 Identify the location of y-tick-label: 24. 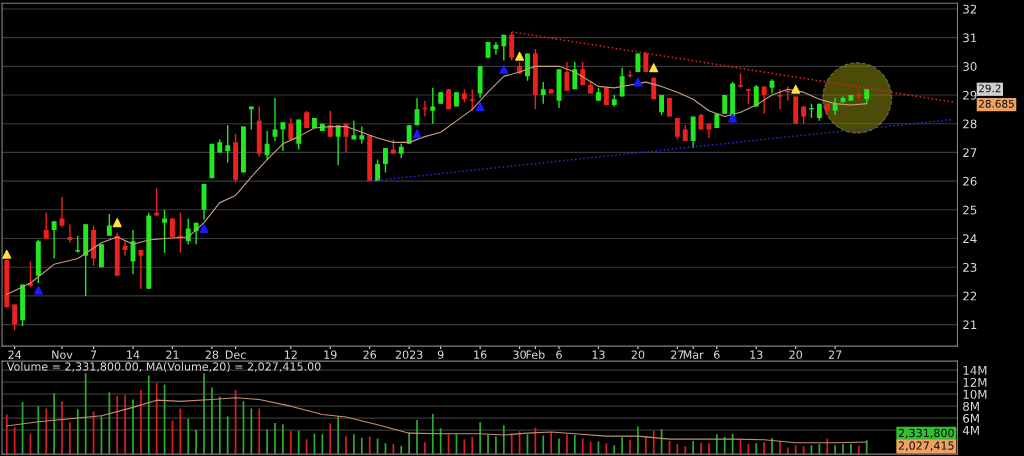
(970, 238).